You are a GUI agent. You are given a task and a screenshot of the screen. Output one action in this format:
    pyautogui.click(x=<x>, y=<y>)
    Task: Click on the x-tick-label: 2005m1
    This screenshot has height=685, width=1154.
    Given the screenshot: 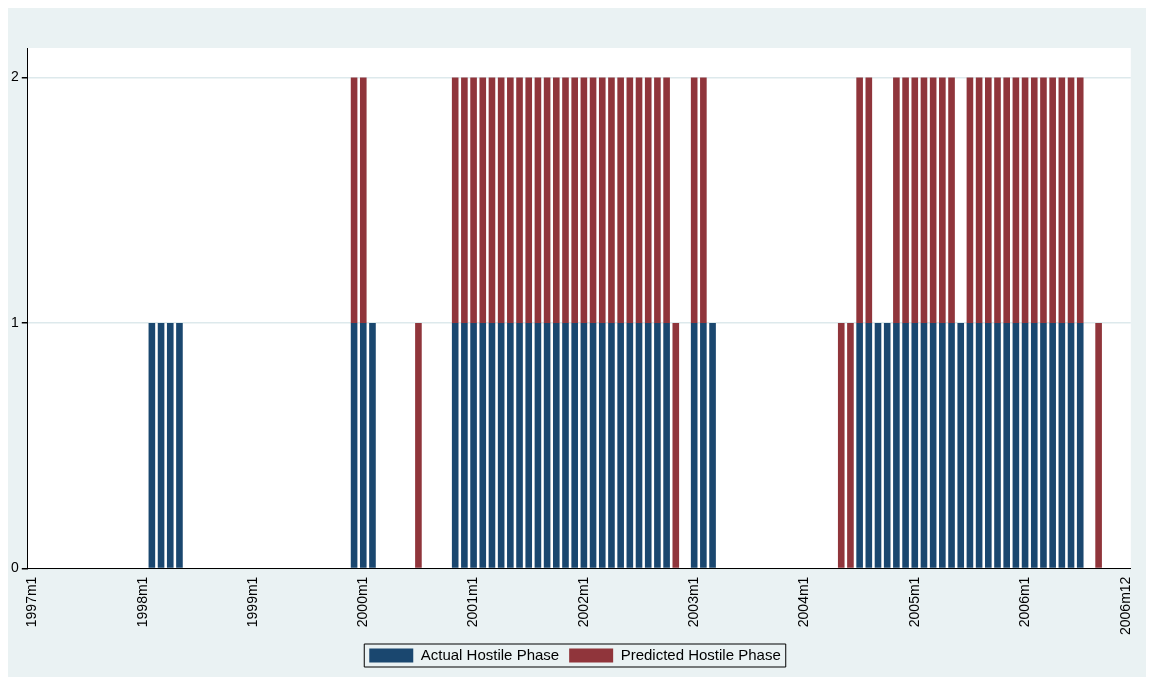 What is the action you would take?
    pyautogui.click(x=913, y=602)
    